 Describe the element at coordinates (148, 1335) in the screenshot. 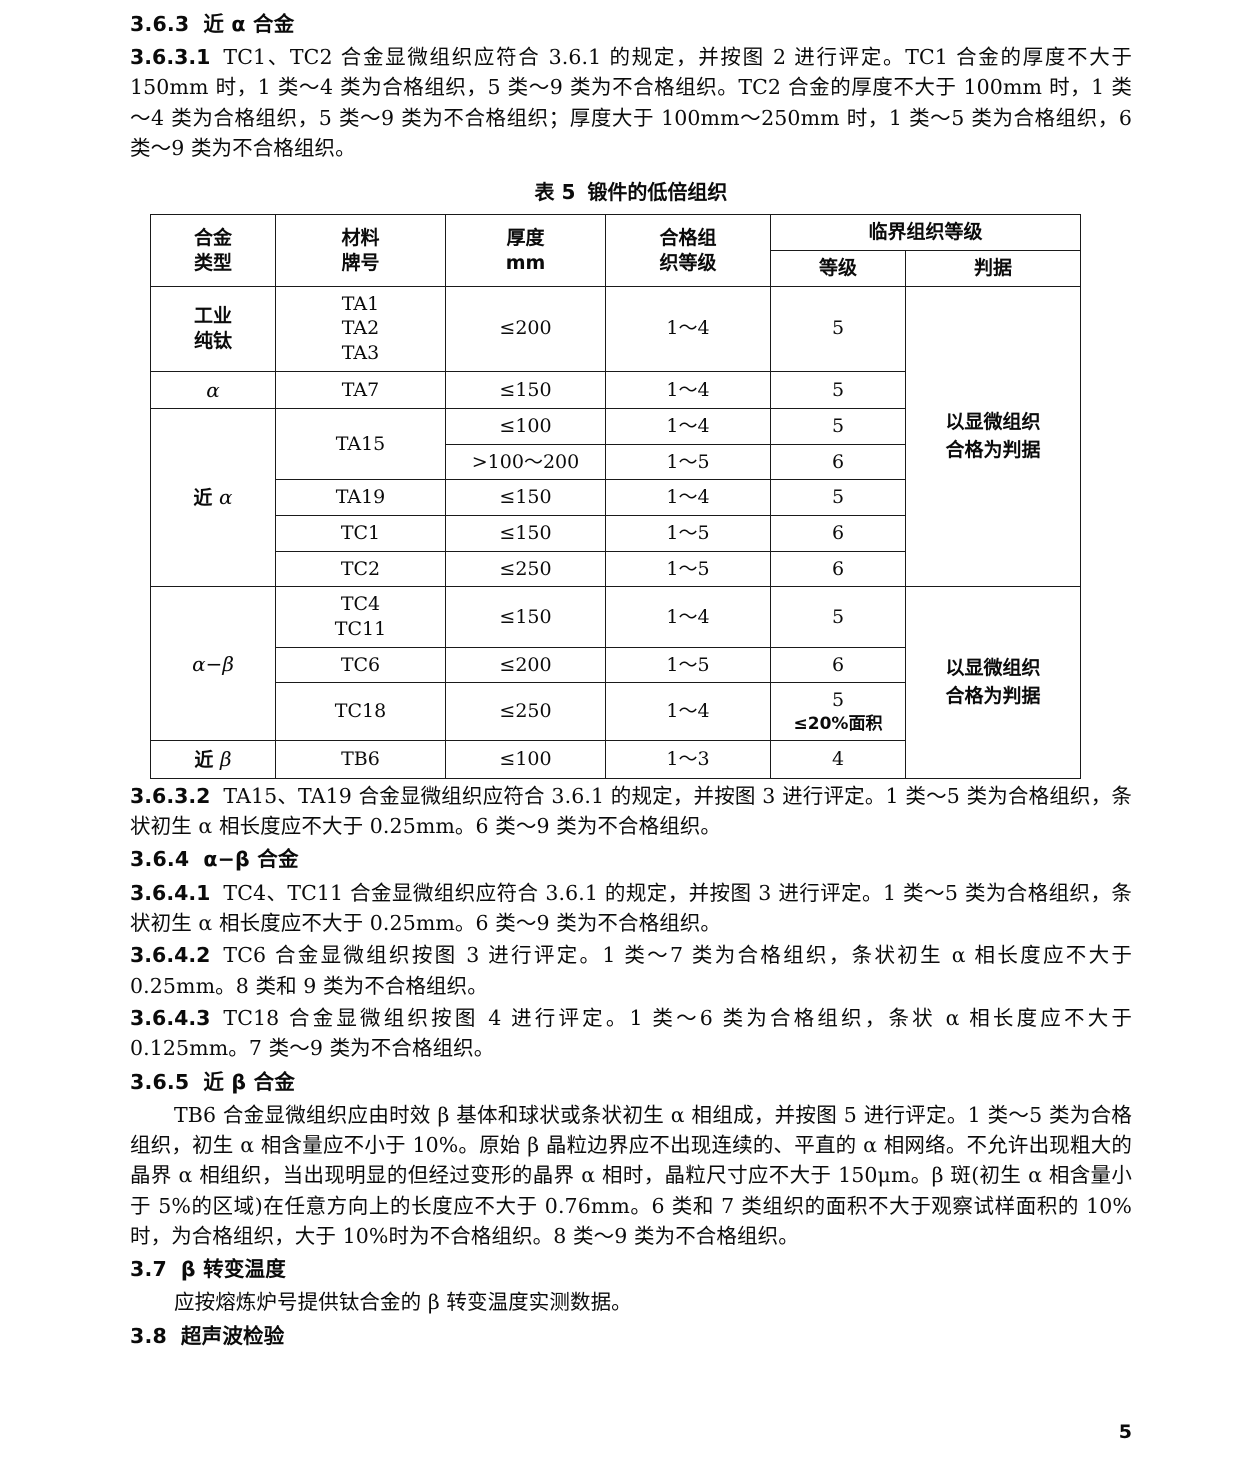

I see `clause-number: 3.8` at that location.